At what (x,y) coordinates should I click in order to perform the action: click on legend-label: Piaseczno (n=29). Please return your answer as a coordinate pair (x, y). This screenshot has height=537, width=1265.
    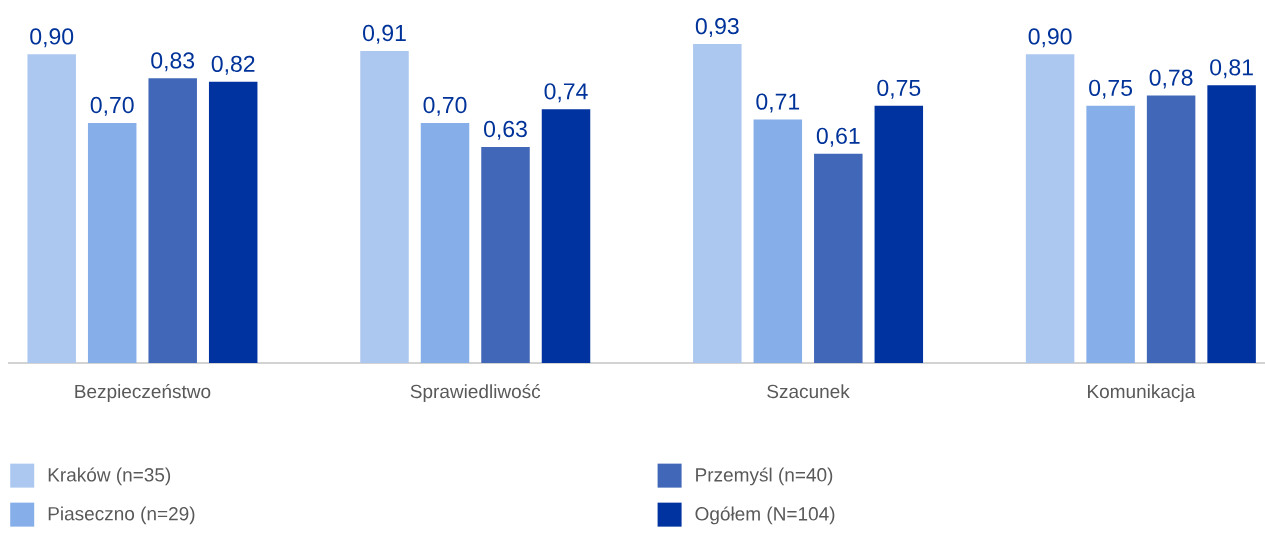
    Looking at the image, I should click on (121, 515).